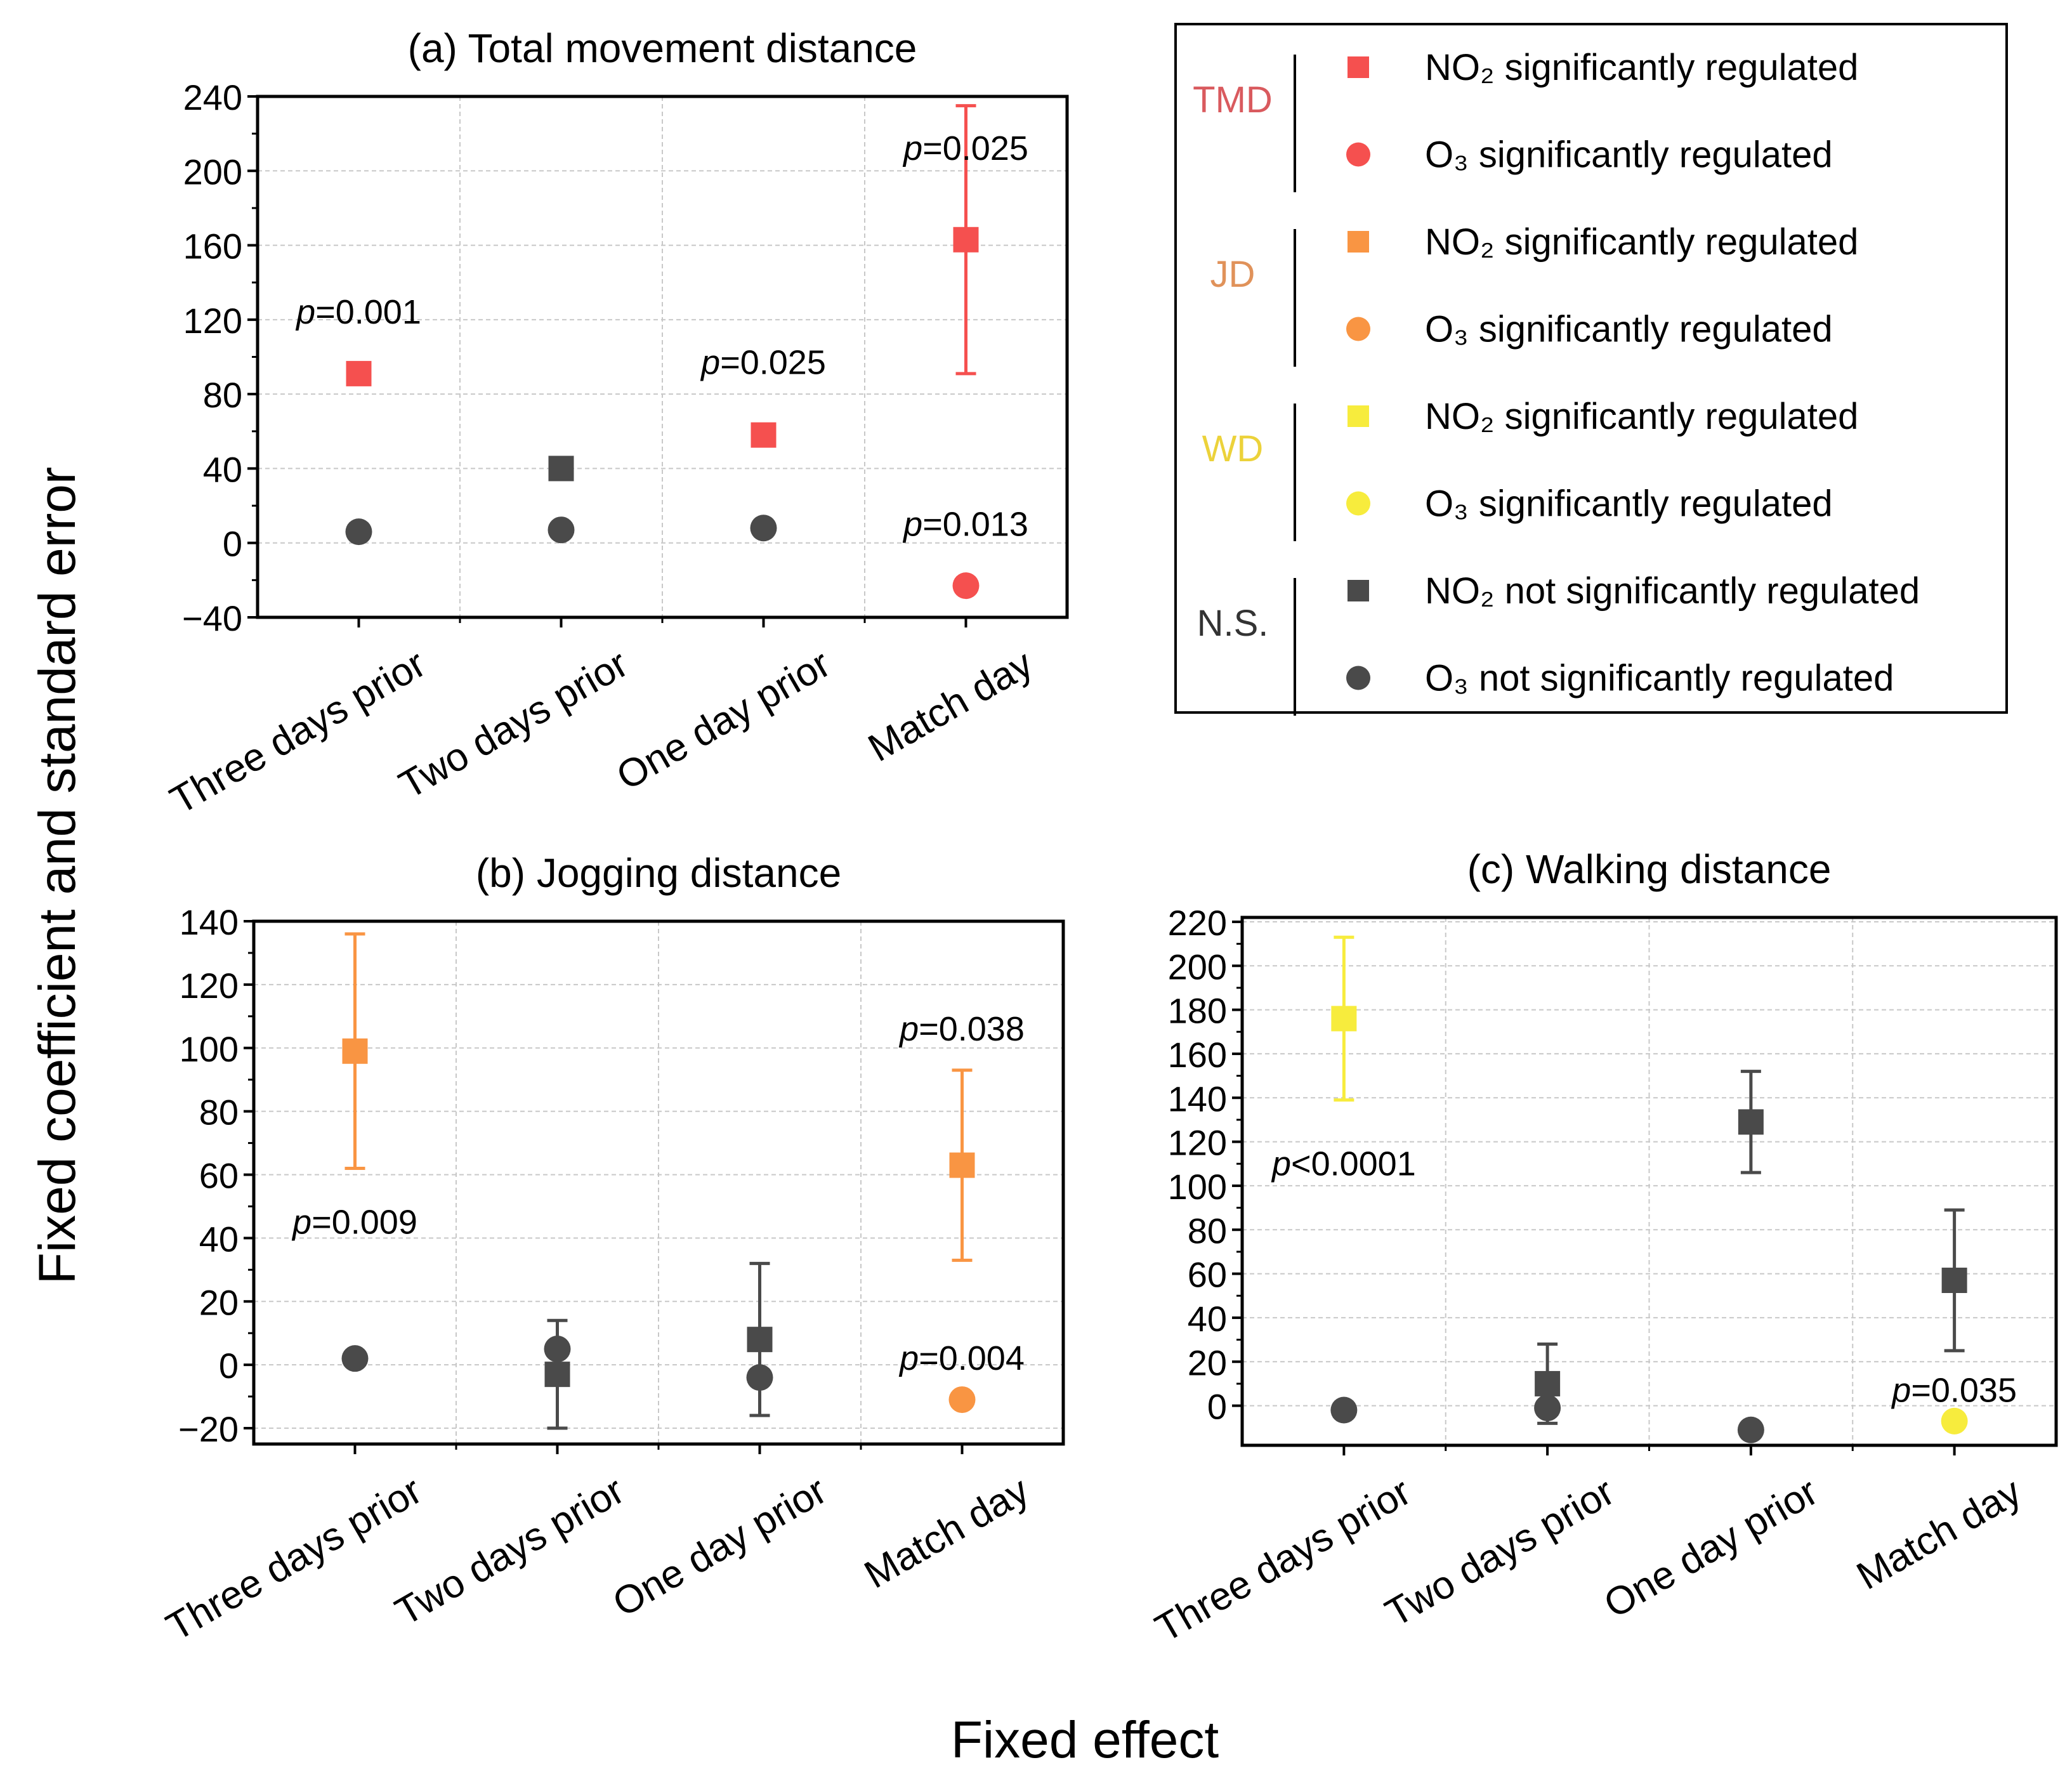 This screenshot has height=1786, width=2072. Describe the element at coordinates (1233, 623) in the screenshot. I see `legend-group-label: N.S.` at that location.